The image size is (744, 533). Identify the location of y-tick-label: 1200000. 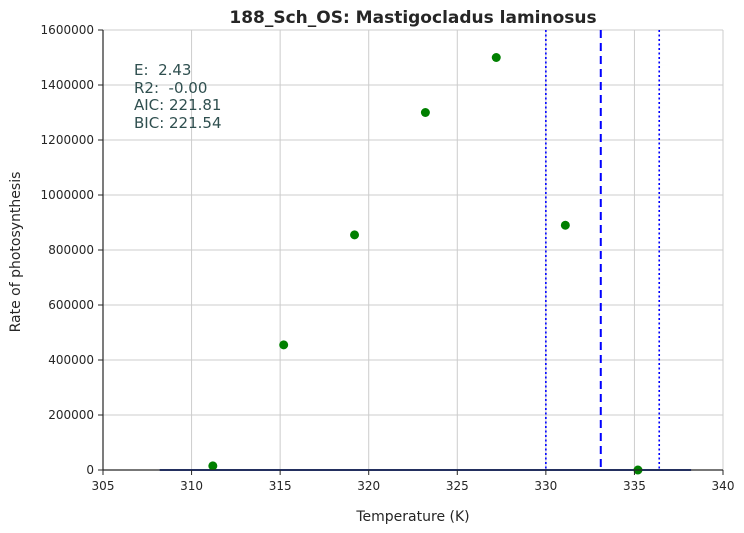
(67, 140).